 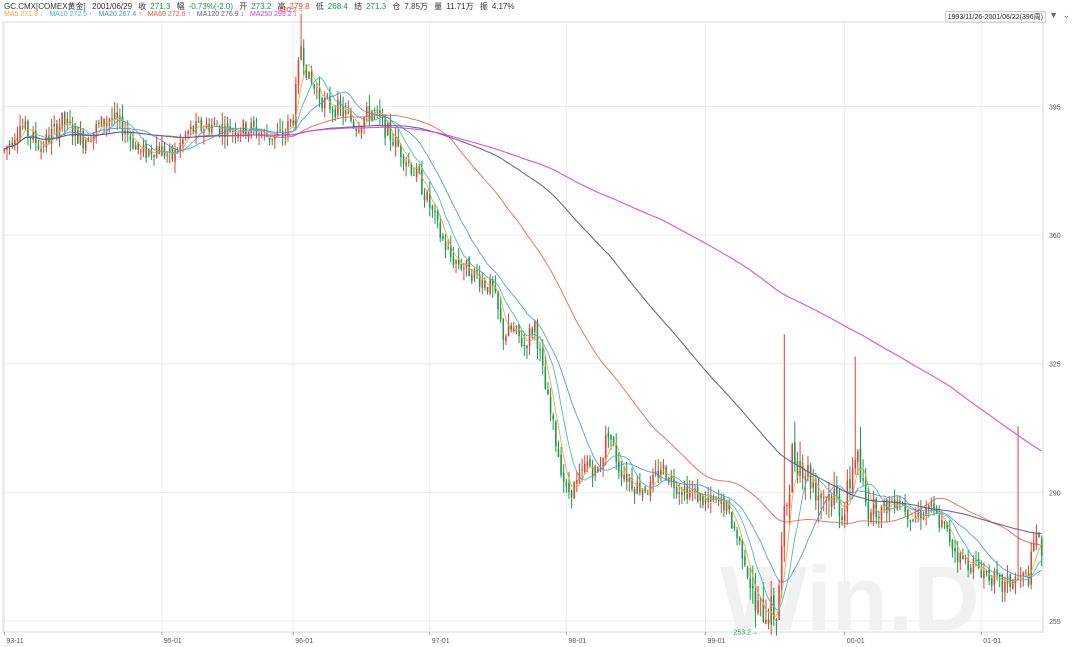 What do you see at coordinates (1055, 622) in the screenshot?
I see `y-tick-label: 255` at bounding box center [1055, 622].